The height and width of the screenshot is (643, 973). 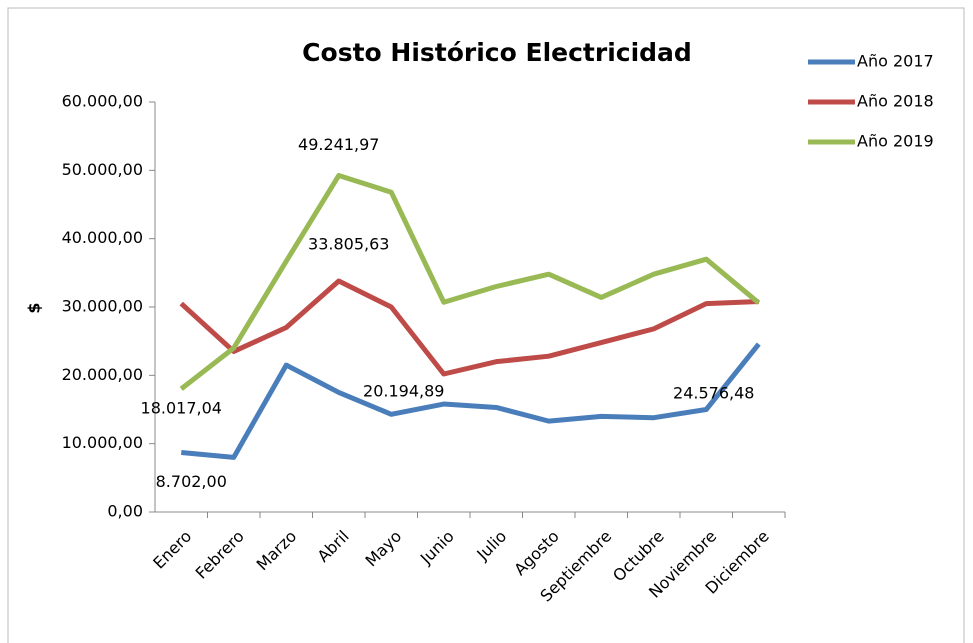 What do you see at coordinates (895, 61) in the screenshot?
I see `legend-label: Año 2017` at bounding box center [895, 61].